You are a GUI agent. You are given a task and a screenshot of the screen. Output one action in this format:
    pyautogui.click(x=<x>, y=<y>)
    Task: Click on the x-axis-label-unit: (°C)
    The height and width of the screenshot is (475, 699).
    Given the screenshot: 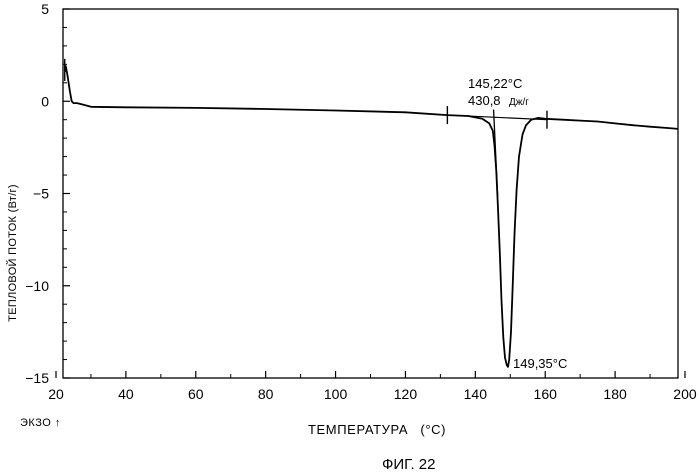 What is the action you would take?
    pyautogui.click(x=433, y=429)
    